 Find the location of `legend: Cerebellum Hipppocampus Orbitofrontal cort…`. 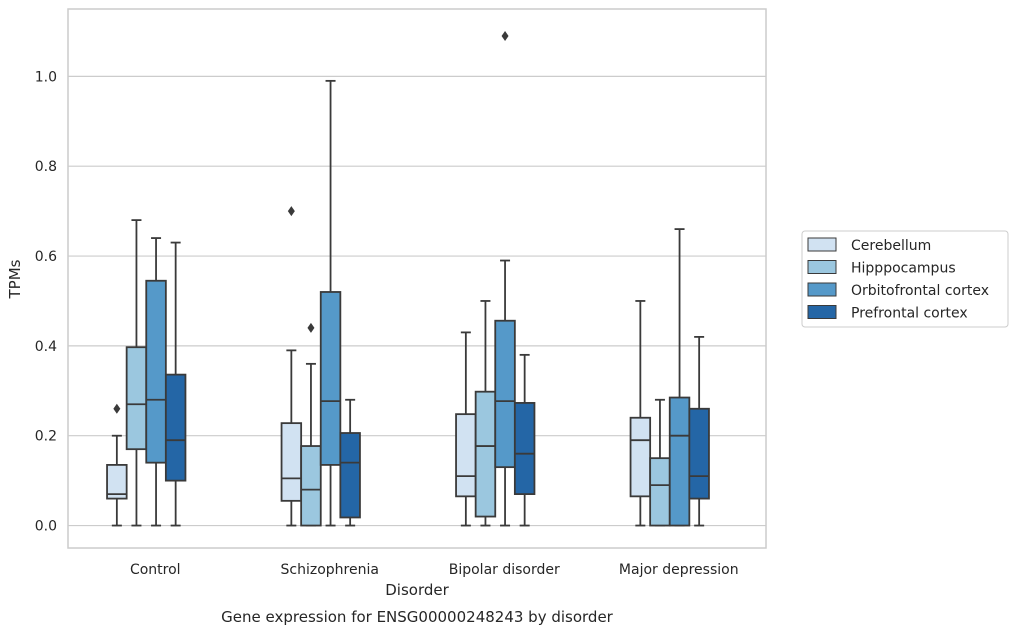

legend: Cerebellum Hipppocampus Orbitofrontal cort… is located at coordinates (905, 279).